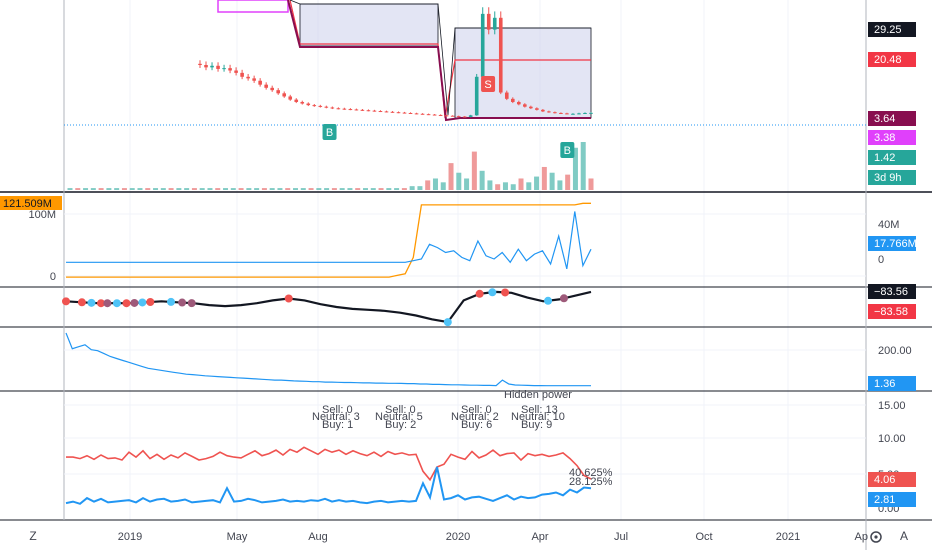 The width and height of the screenshot is (932, 555). Describe the element at coordinates (27, 204) in the screenshot. I see `pane2-left-badge-text: 121.509M` at that location.